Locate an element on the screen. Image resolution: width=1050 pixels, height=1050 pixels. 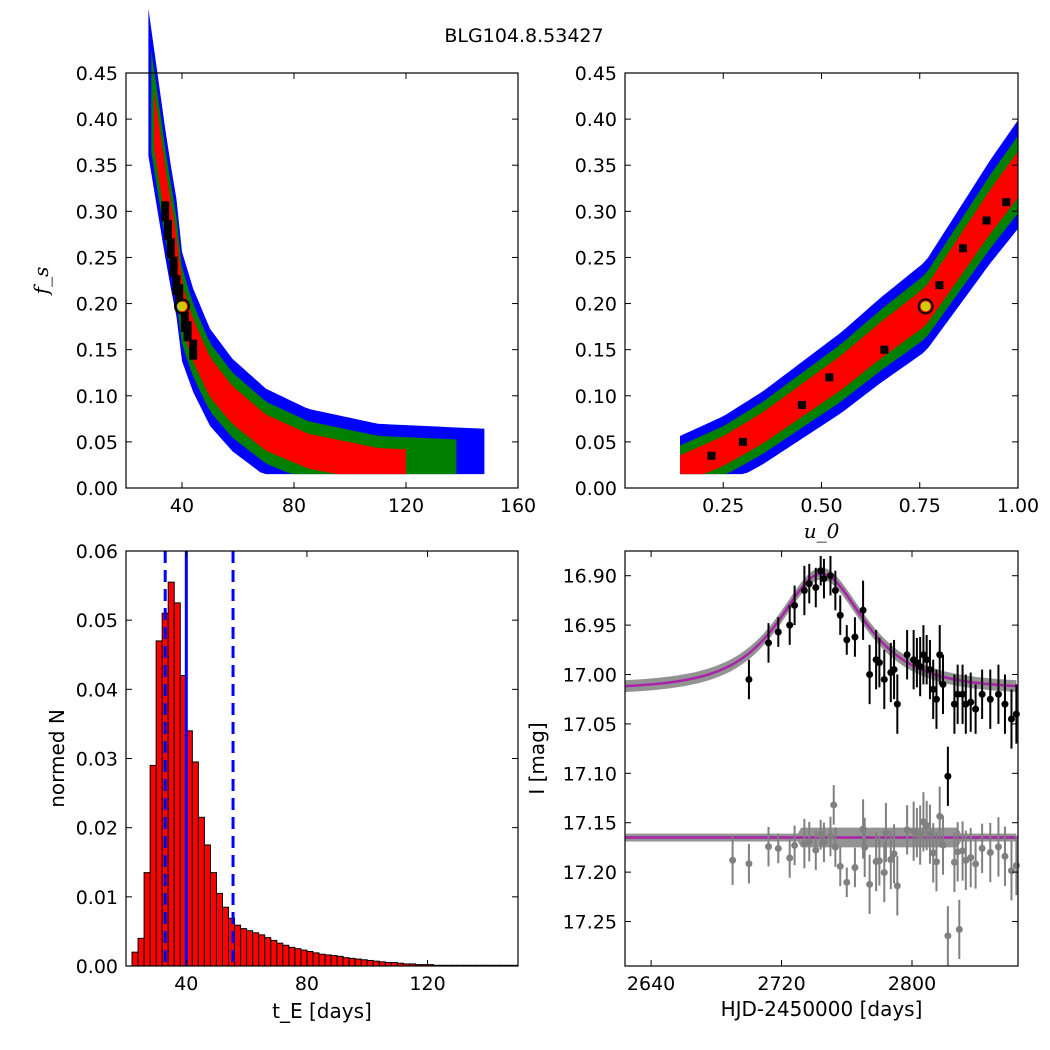
contour-region is located at coordinates (849, 297).